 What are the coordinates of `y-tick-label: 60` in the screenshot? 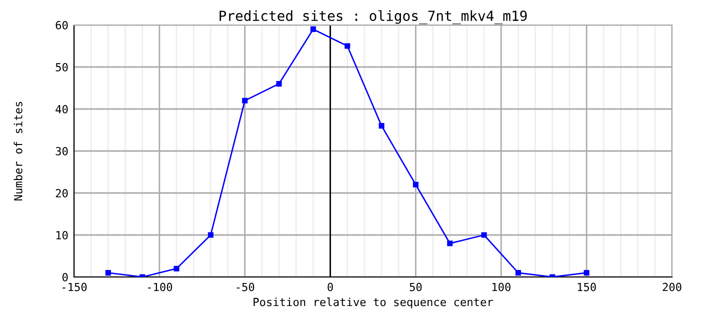 It's located at (62, 25).